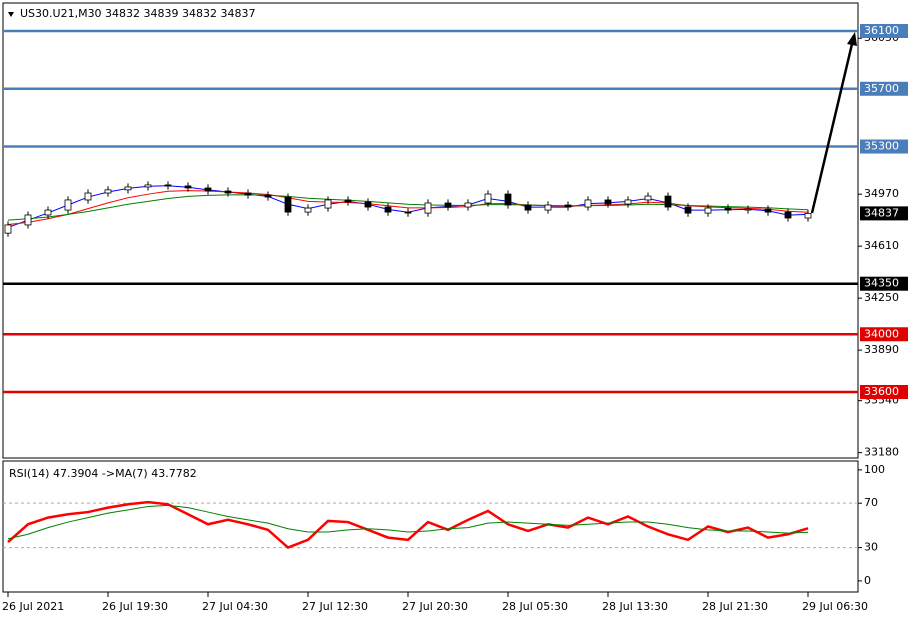  Describe the element at coordinates (874, 469) in the screenshot. I see `y-tick-label: 100` at that location.